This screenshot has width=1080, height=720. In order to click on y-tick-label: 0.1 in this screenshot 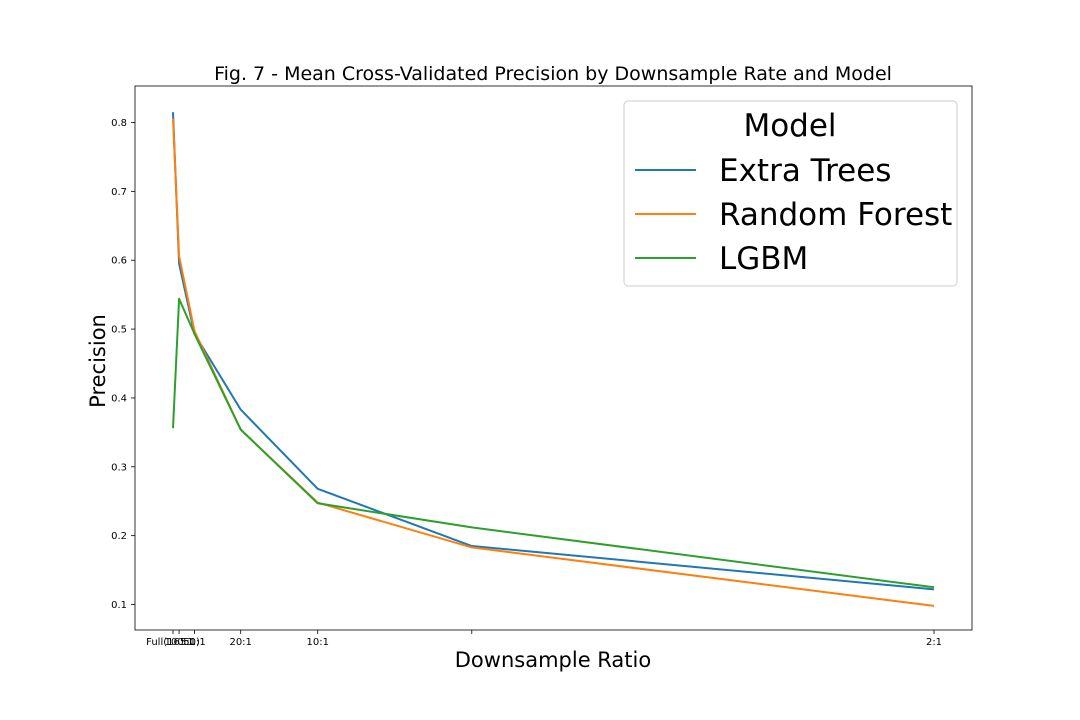, I will do `click(119, 605)`.